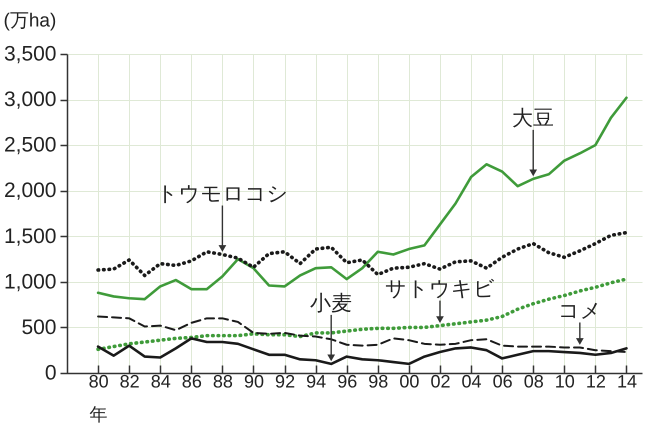 Image resolution: width=652 pixels, height=432 pixels. Describe the element at coordinates (533, 118) in the screenshot. I see `annotation: 大豆` at that location.